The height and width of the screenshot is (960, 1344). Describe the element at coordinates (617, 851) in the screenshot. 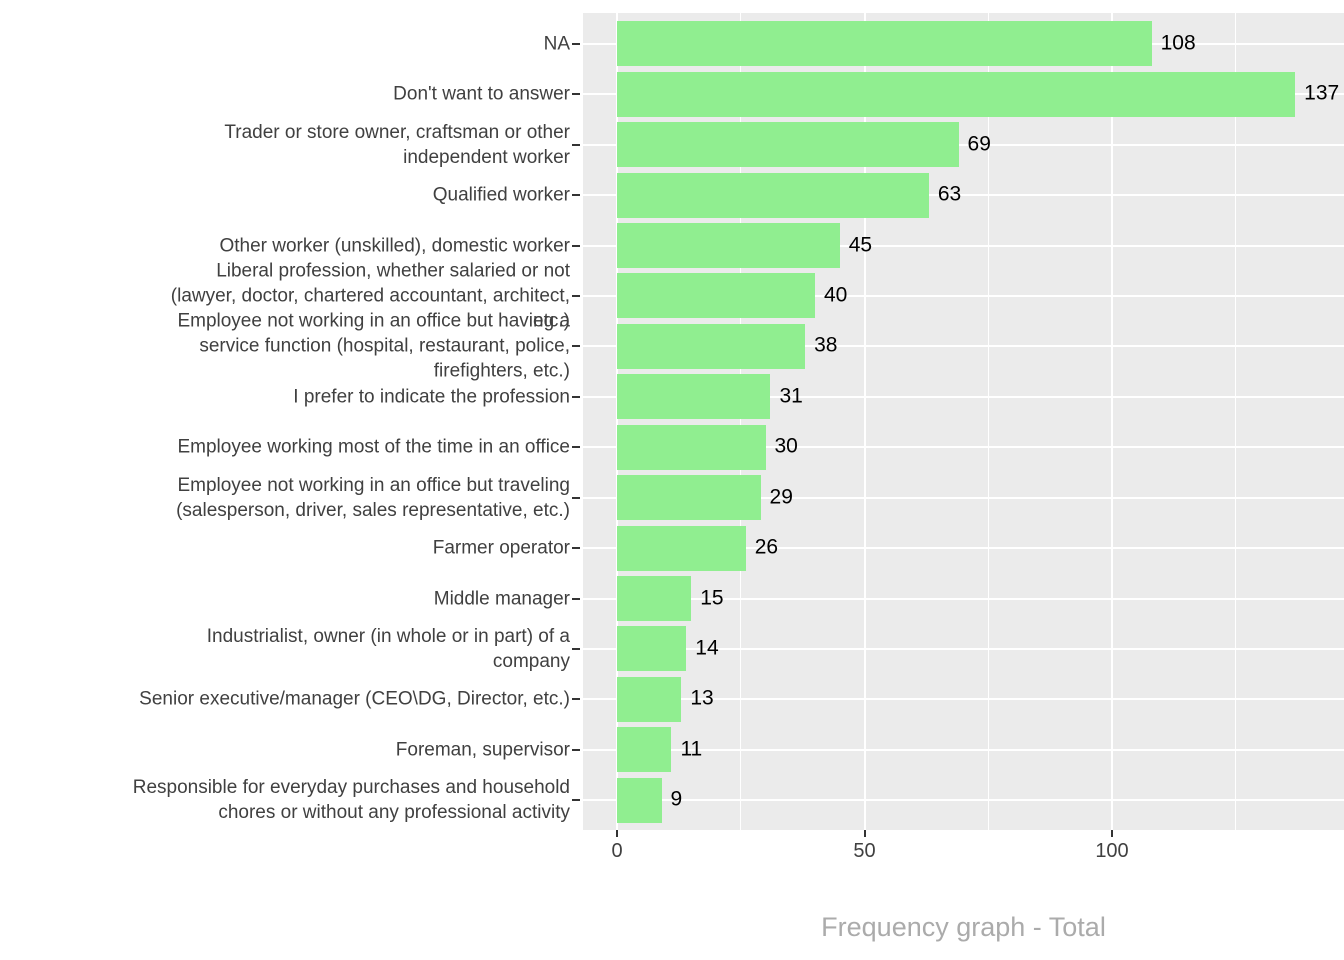

I see `x-axis-tick-label: 0` at that location.